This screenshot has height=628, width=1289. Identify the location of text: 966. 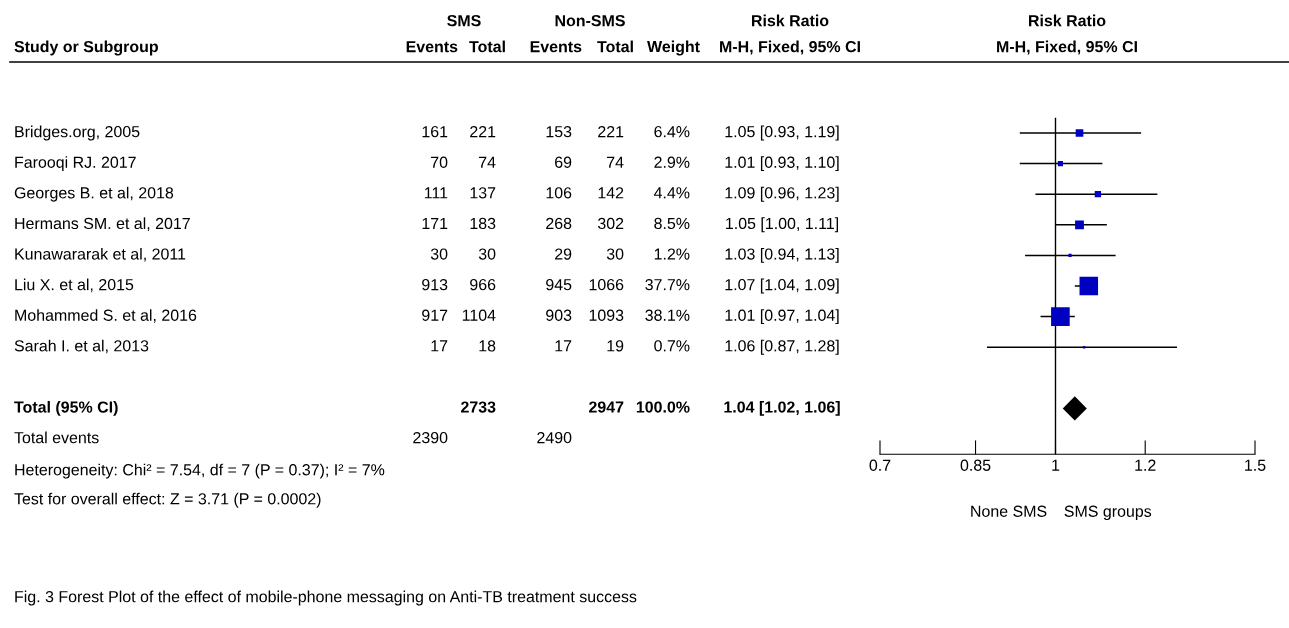
(483, 284).